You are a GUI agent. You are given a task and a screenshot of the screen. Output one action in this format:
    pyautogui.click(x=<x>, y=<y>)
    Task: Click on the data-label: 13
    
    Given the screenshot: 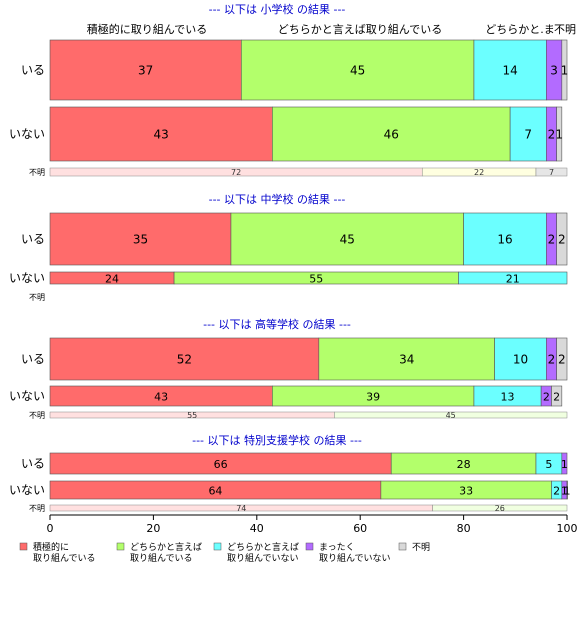 What is the action you would take?
    pyautogui.click(x=508, y=397)
    